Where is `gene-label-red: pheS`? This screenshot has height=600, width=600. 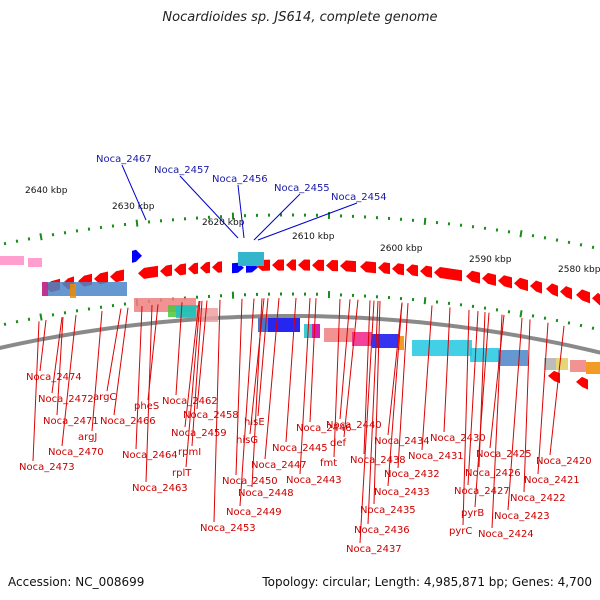 gene-label-red: pheS is located at coordinates (146, 406).